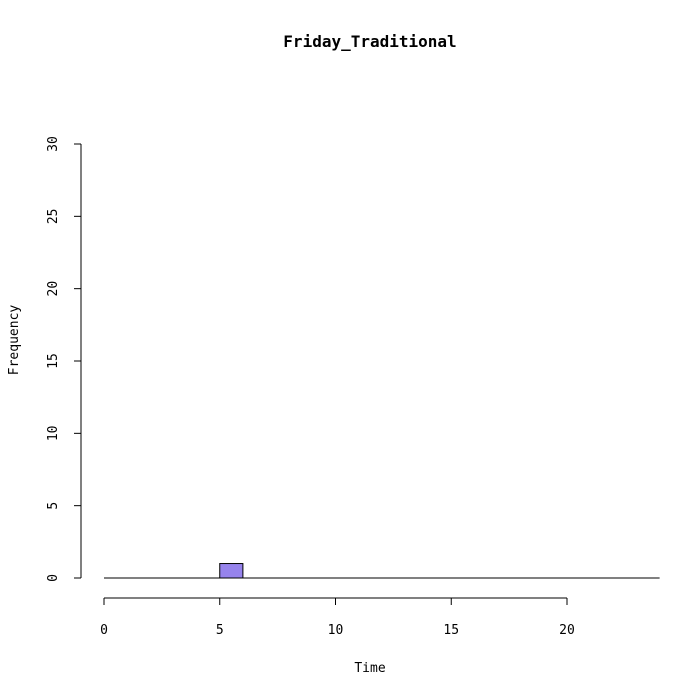 The width and height of the screenshot is (699, 699). Describe the element at coordinates (53, 217) in the screenshot. I see `y-tick-label: 25` at that location.